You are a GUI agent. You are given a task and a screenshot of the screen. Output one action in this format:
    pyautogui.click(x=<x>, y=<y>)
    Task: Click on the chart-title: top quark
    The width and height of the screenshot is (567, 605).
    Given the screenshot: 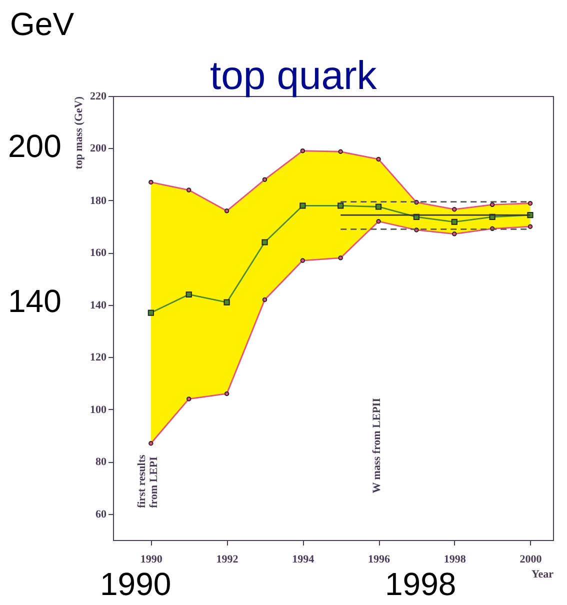 What is the action you would take?
    pyautogui.click(x=293, y=76)
    